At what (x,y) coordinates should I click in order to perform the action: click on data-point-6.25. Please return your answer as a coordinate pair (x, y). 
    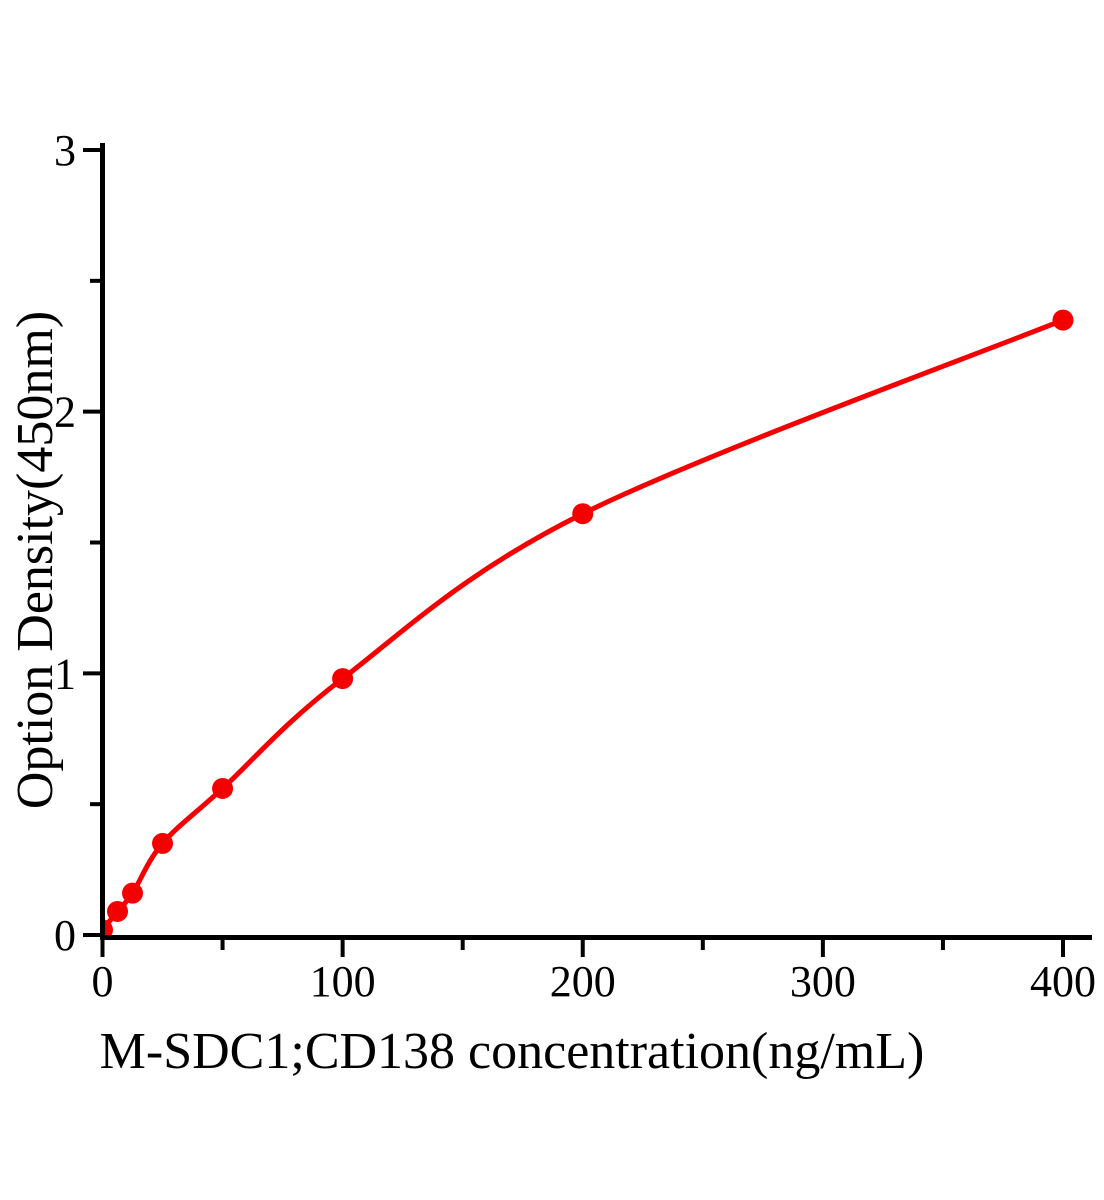
    Looking at the image, I should click on (118, 911).